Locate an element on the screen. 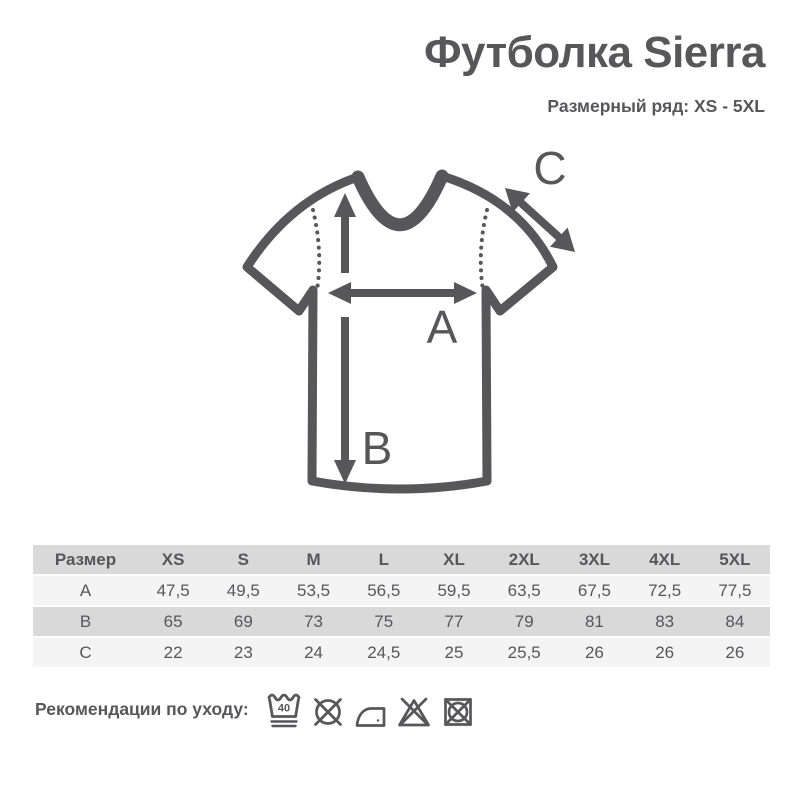 This screenshot has width=800, height=800. wash-temperature: 40 is located at coordinates (284, 709).